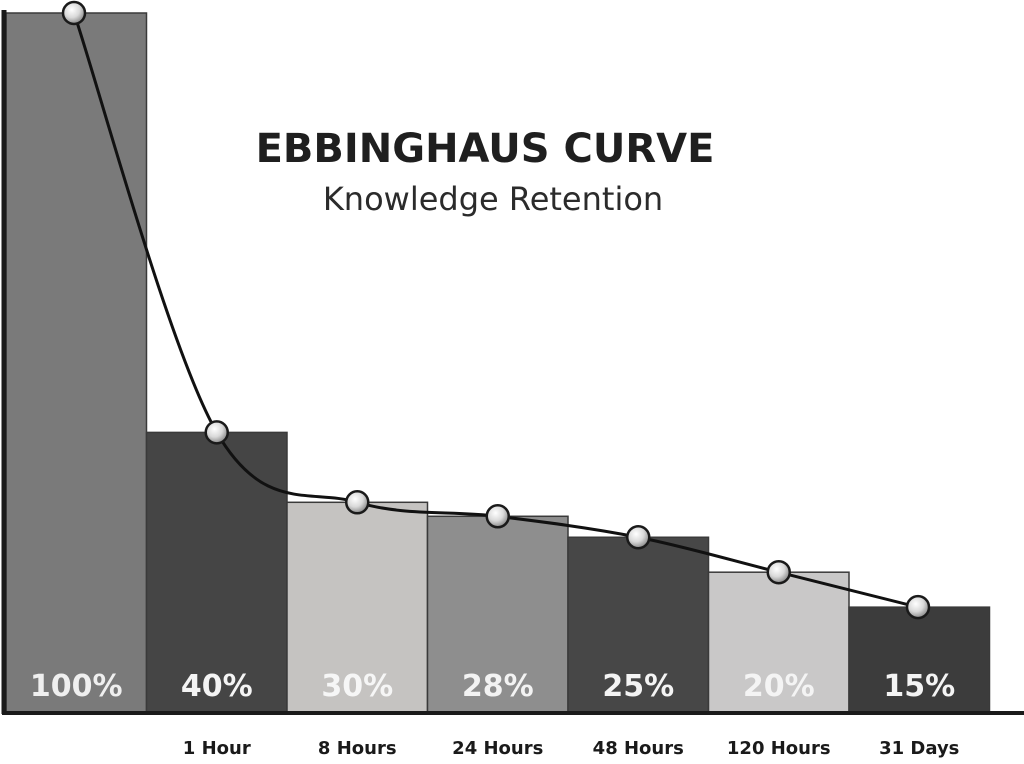 This screenshot has height=764, width=1024. Describe the element at coordinates (919, 748) in the screenshot. I see `x-tick-label-6: 31 Days` at that location.